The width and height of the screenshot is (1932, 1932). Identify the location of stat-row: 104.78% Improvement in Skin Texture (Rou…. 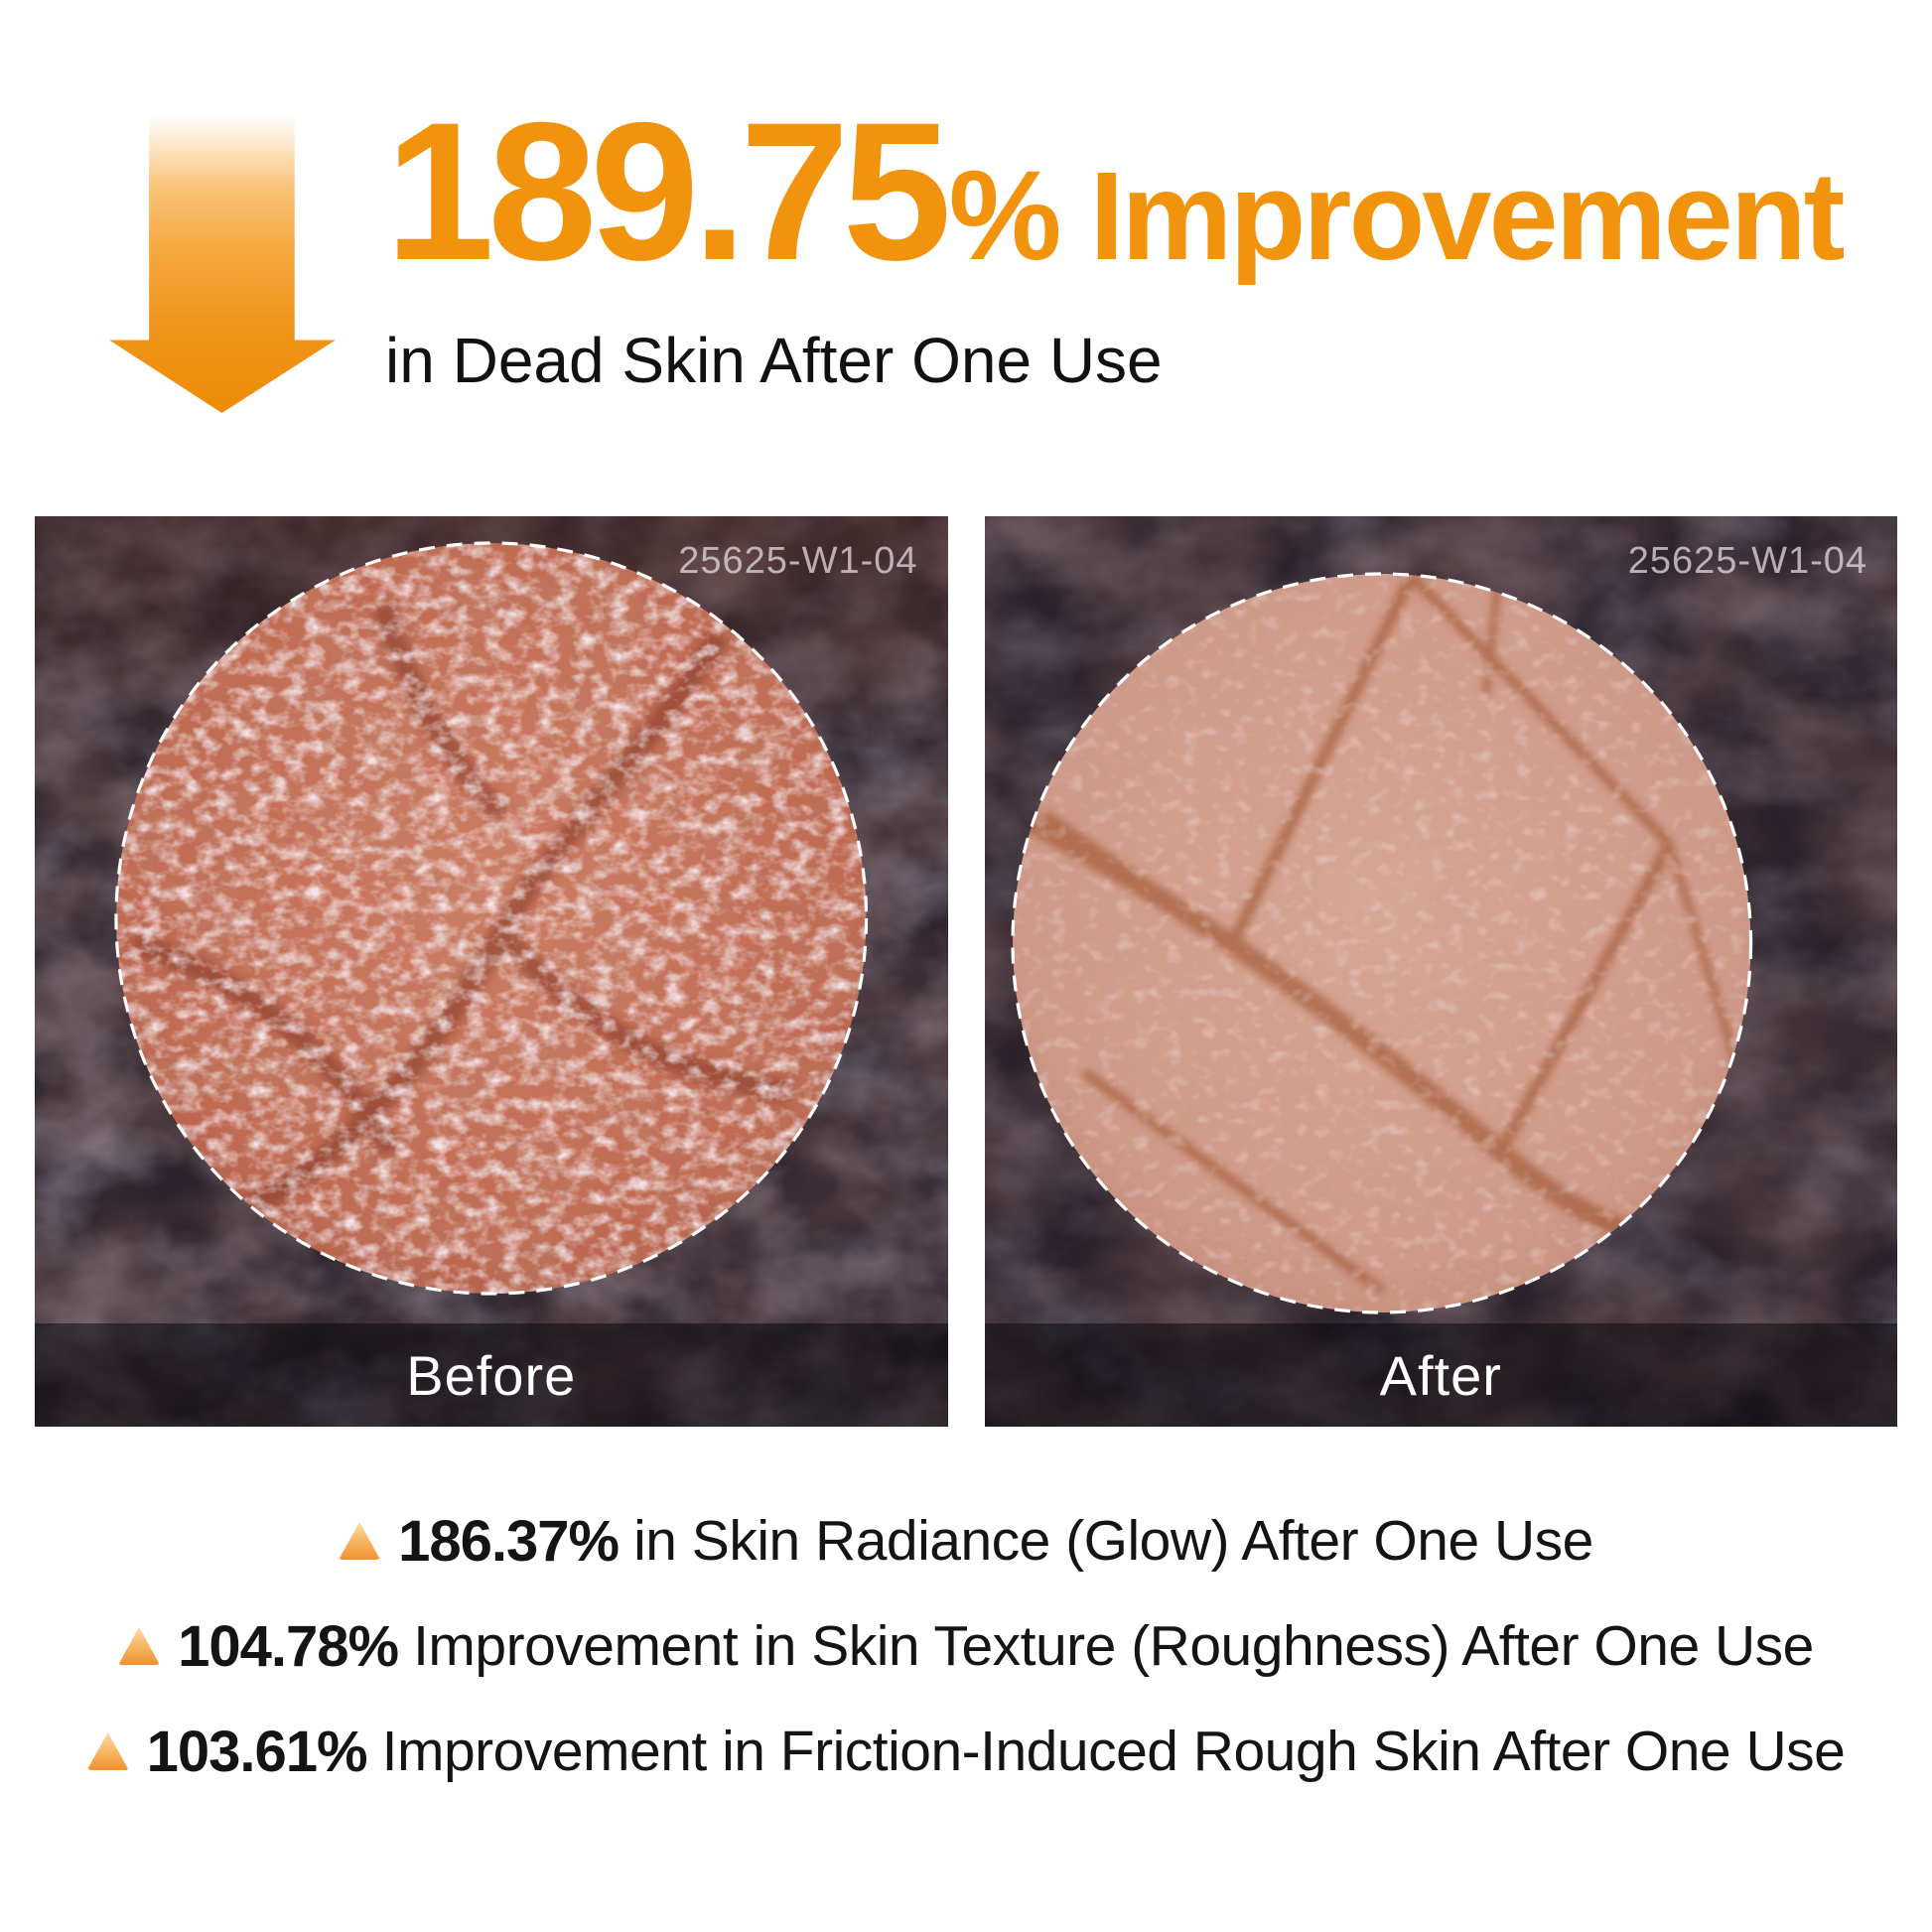
(966, 1646).